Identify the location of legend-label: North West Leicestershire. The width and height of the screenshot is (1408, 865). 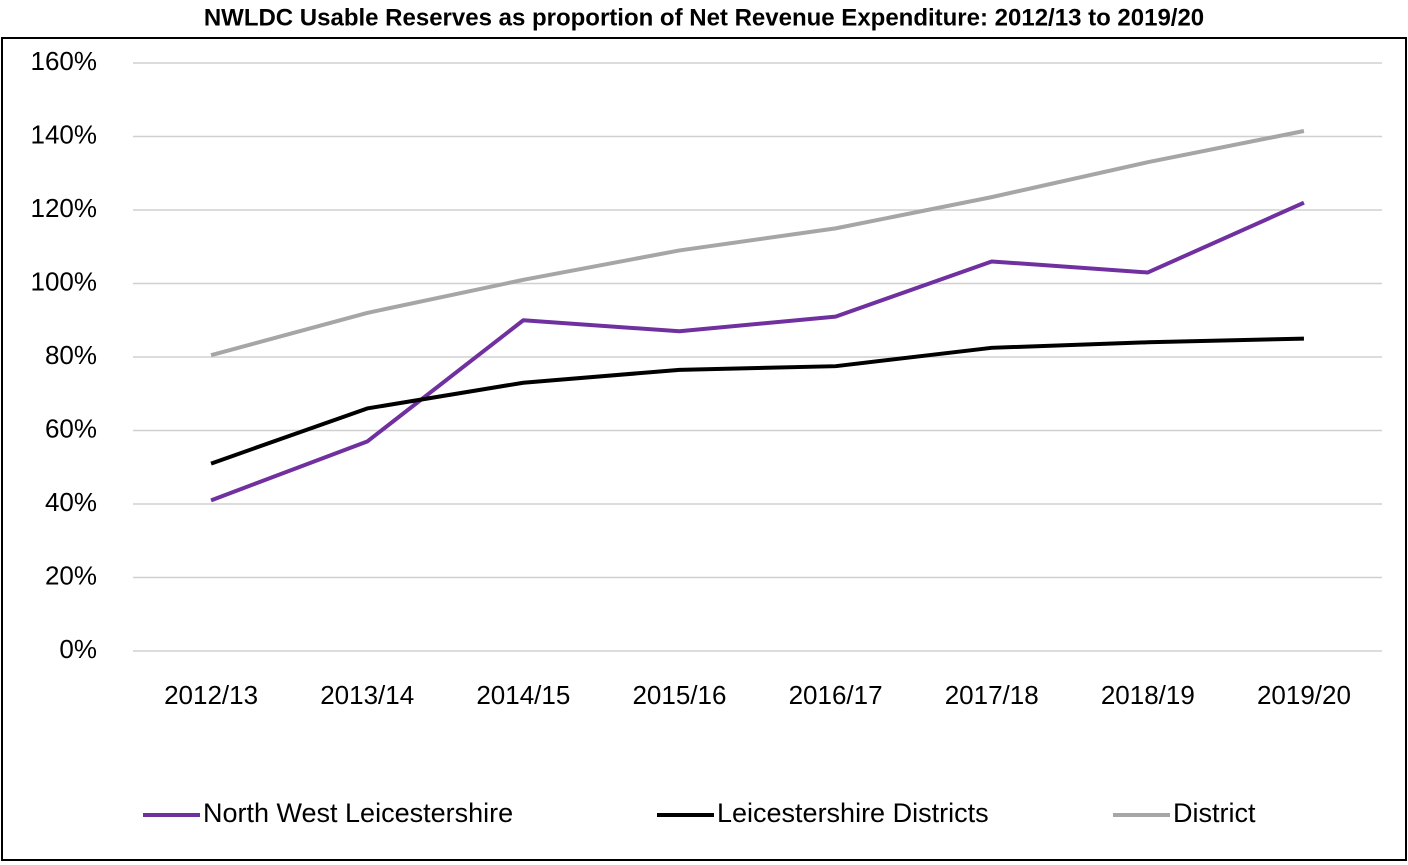
(358, 813).